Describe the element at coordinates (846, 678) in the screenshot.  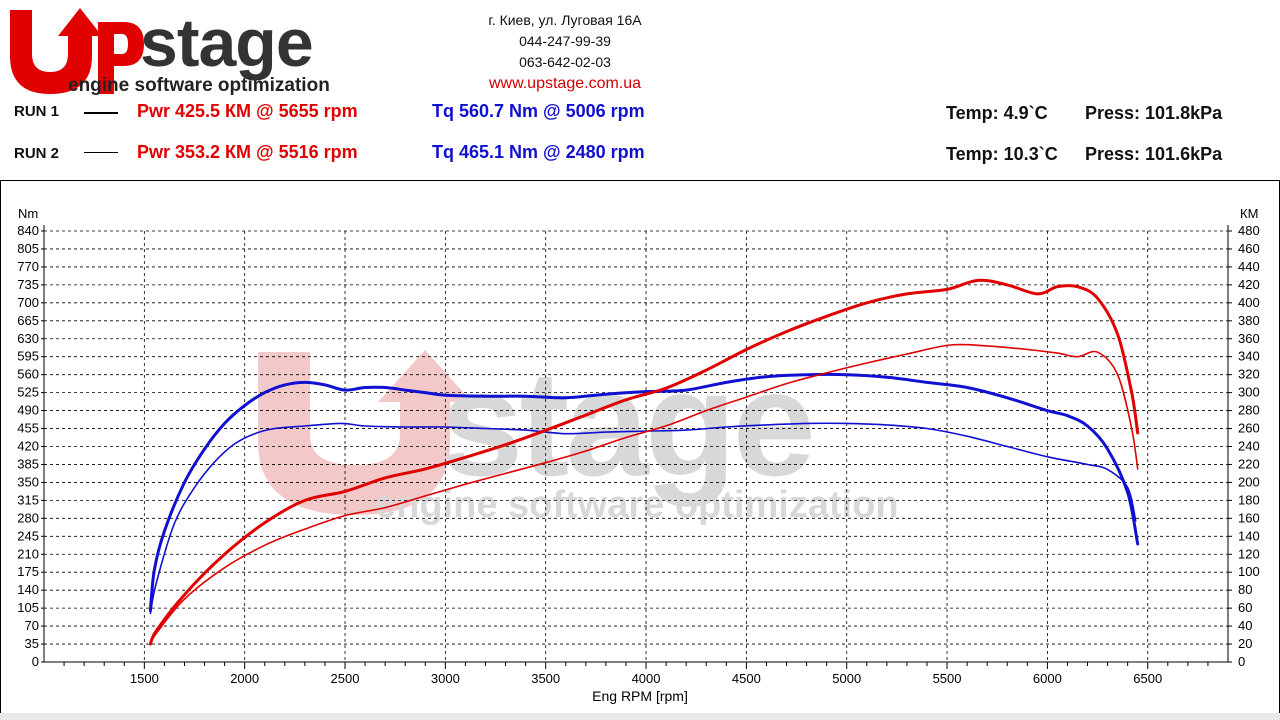
I see `x-tick-label: 5000` at that location.